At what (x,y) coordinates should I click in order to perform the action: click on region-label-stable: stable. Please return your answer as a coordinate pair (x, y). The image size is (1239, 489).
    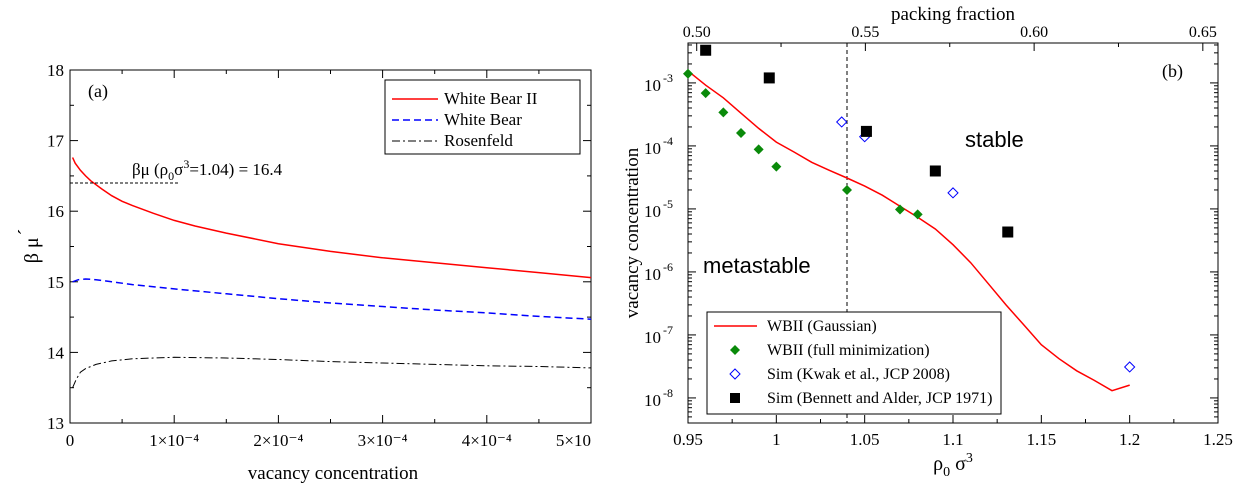
    Looking at the image, I should click on (994, 139).